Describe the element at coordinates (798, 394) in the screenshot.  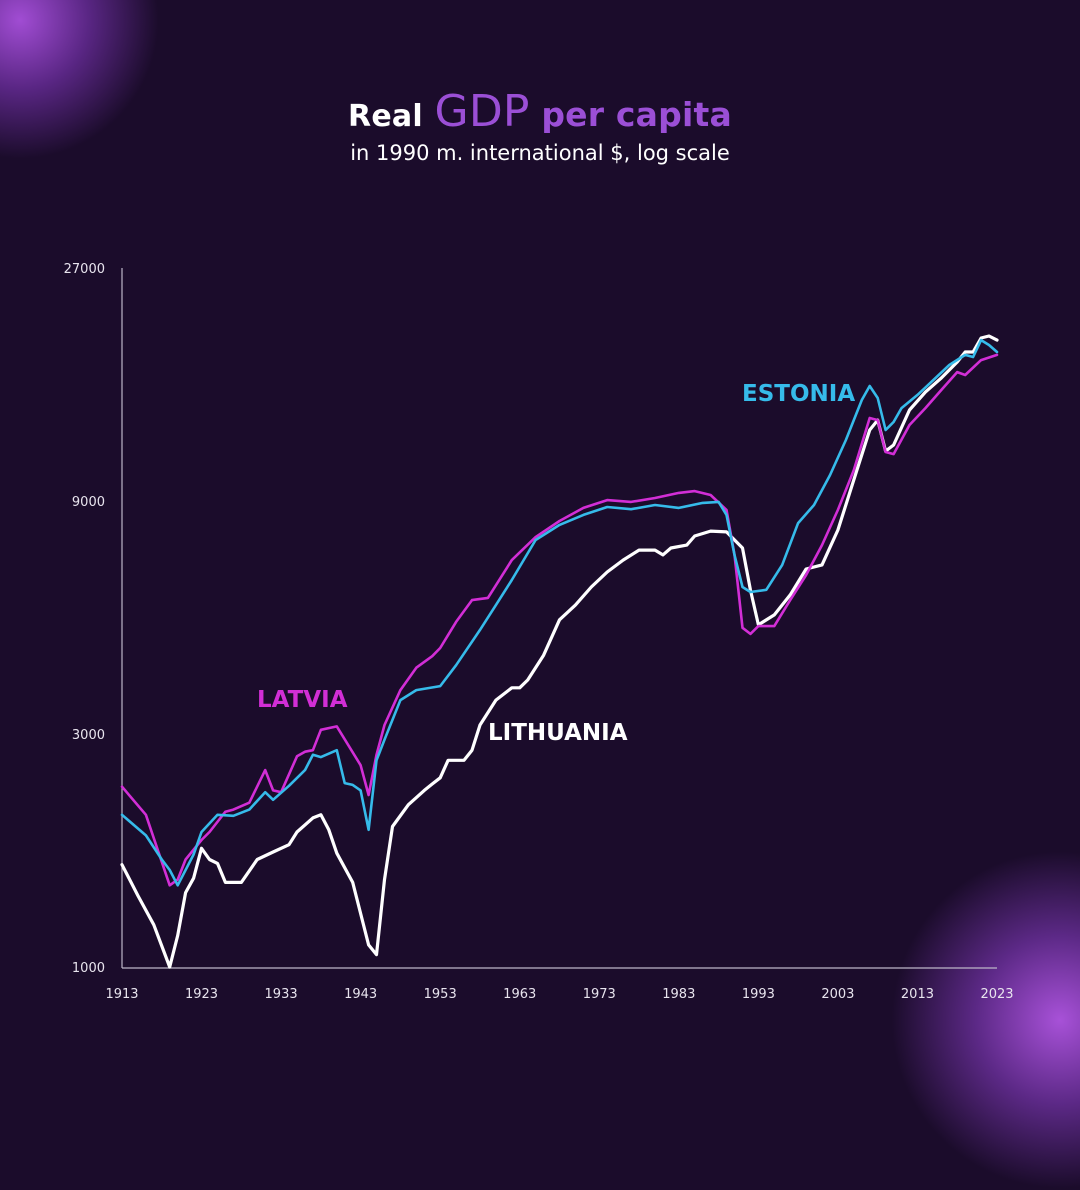
I see `label-estonia: ESTONIA` at that location.